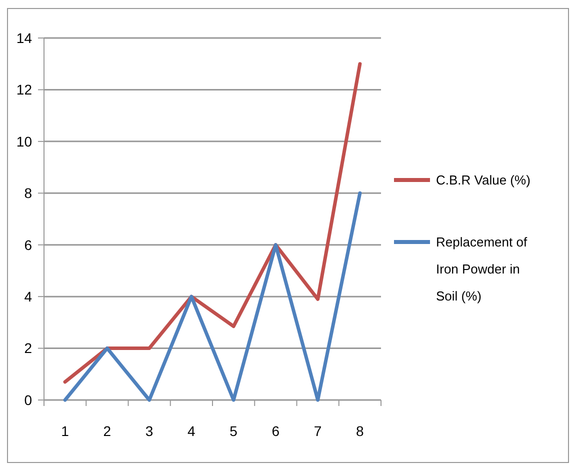 The height and width of the screenshot is (466, 571). I want to click on x-tick-label: 7, so click(318, 431).